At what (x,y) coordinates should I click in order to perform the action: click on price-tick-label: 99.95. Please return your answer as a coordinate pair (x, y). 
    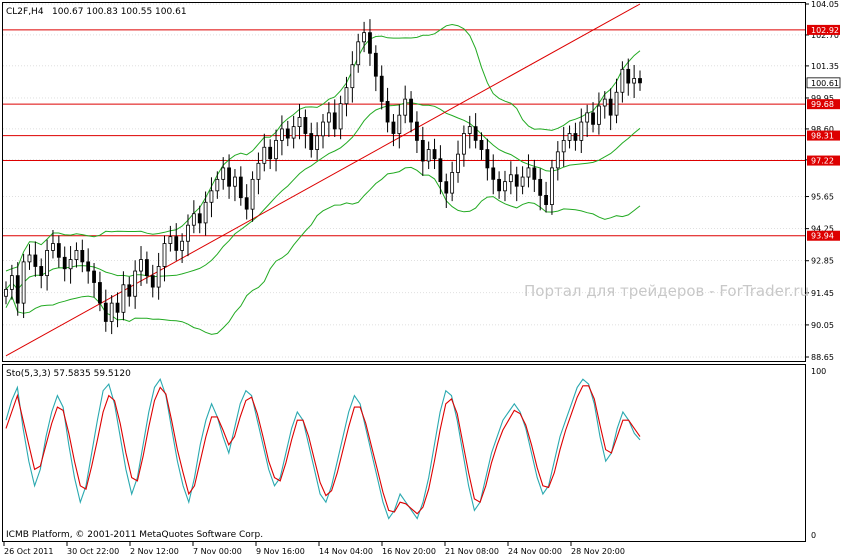
    Looking at the image, I should click on (822, 98).